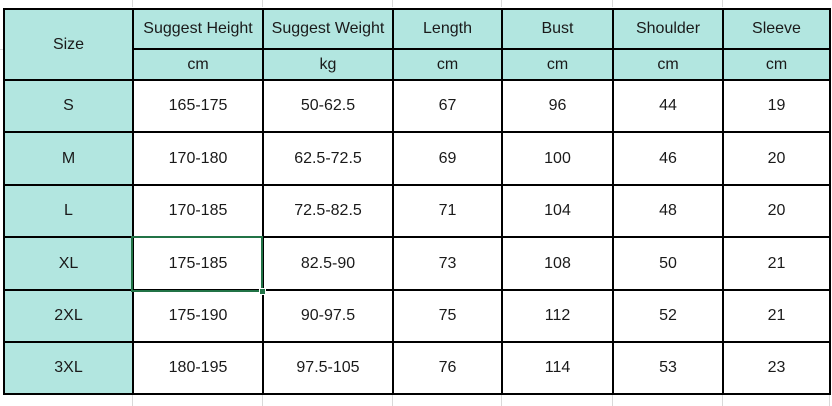 This screenshot has height=406, width=832. Describe the element at coordinates (68, 106) in the screenshot. I see `row-size-label: S` at that location.